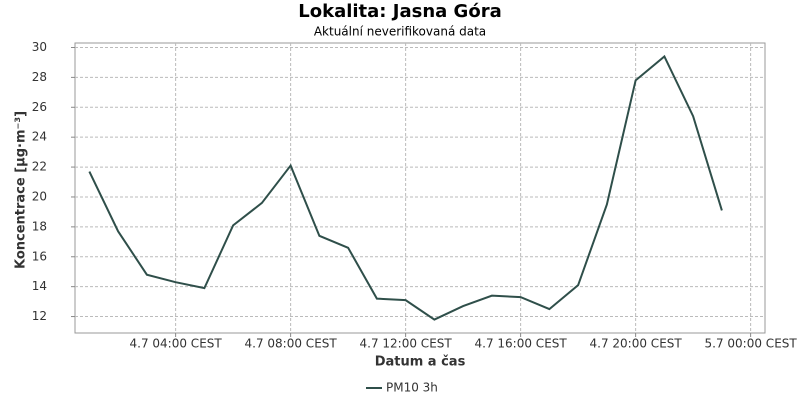 The width and height of the screenshot is (800, 400). Describe the element at coordinates (39, 77) in the screenshot. I see `y-tick-label: 28` at that location.